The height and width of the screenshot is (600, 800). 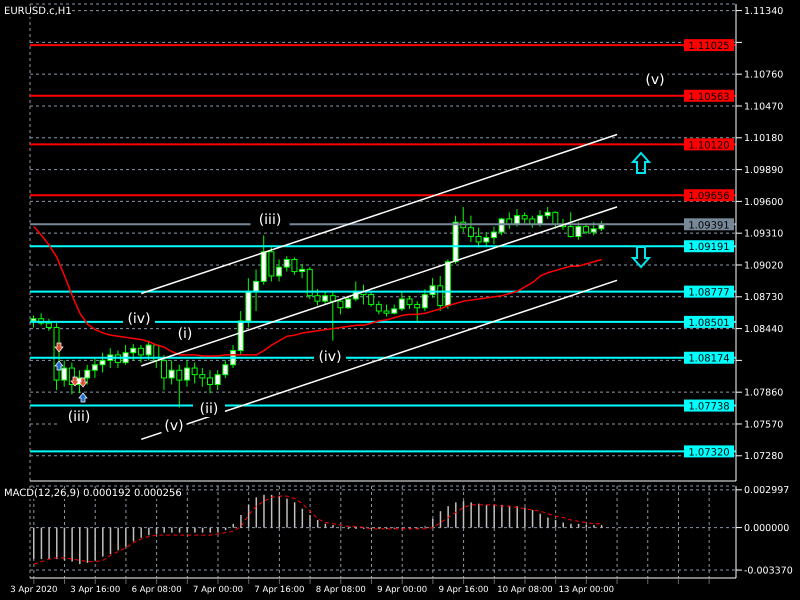 I want to click on y-tick-label: 1.10180, so click(x=764, y=138).